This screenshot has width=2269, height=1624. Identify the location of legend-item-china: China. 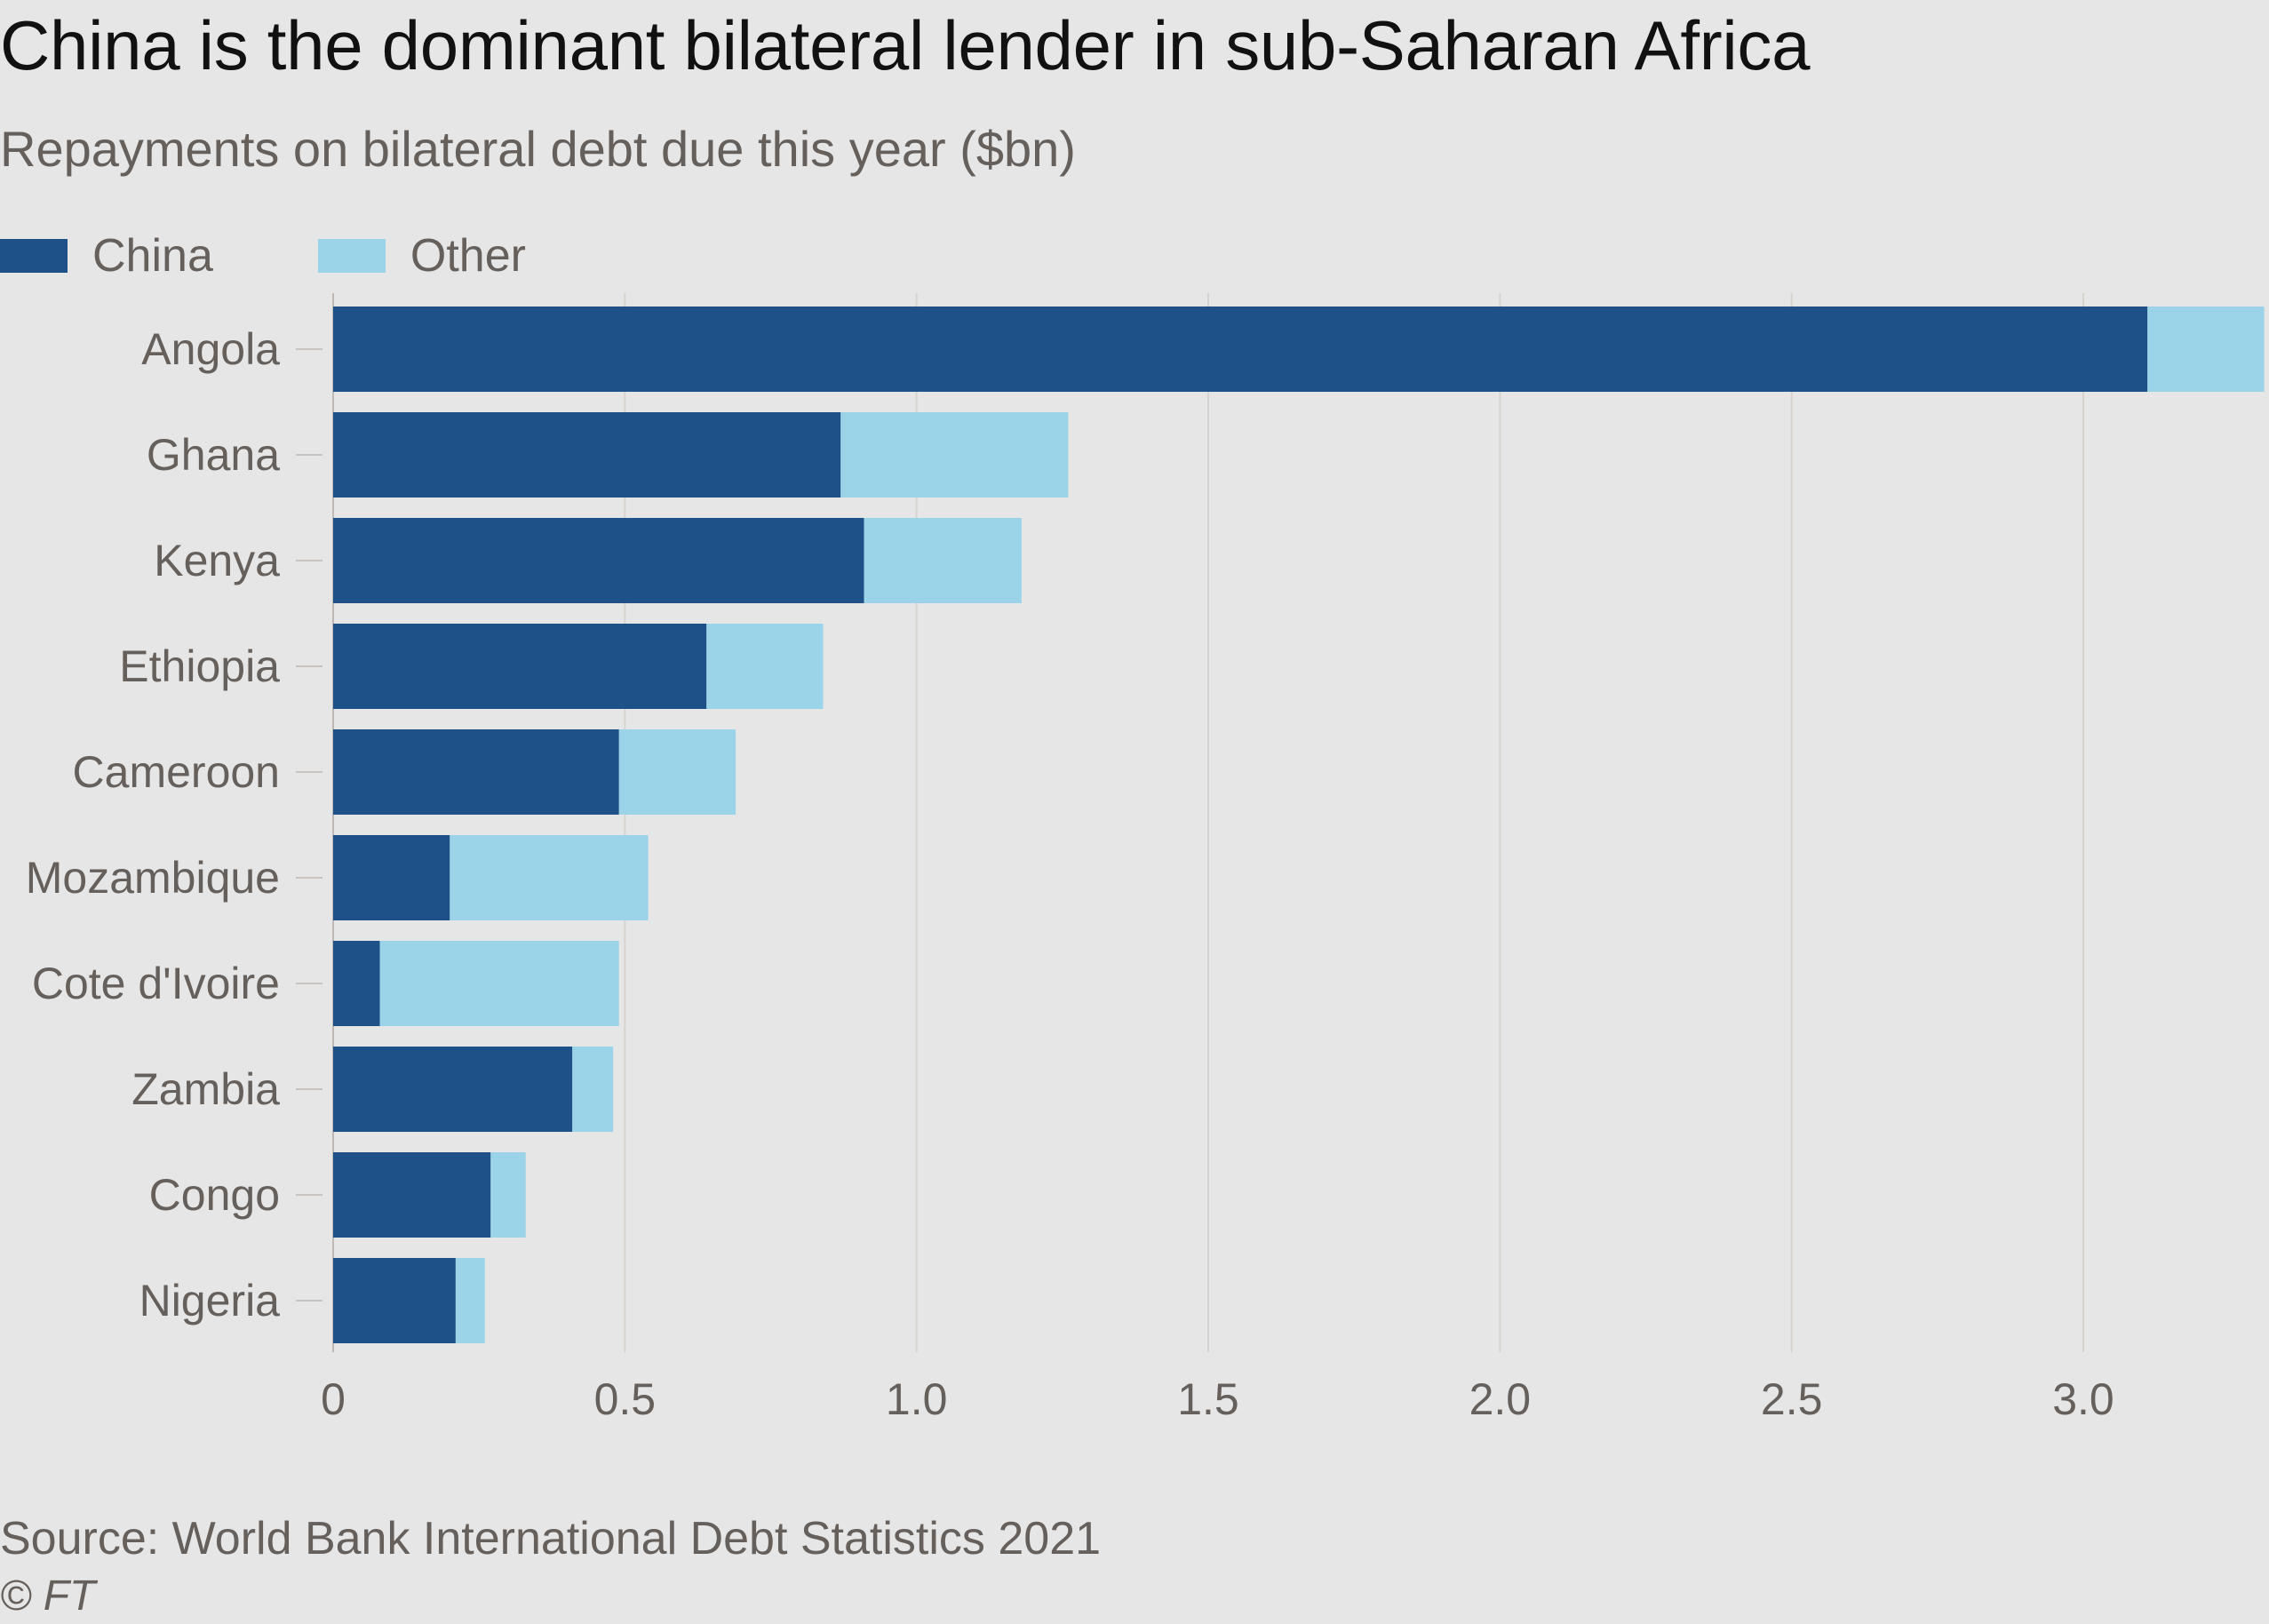
(106, 256).